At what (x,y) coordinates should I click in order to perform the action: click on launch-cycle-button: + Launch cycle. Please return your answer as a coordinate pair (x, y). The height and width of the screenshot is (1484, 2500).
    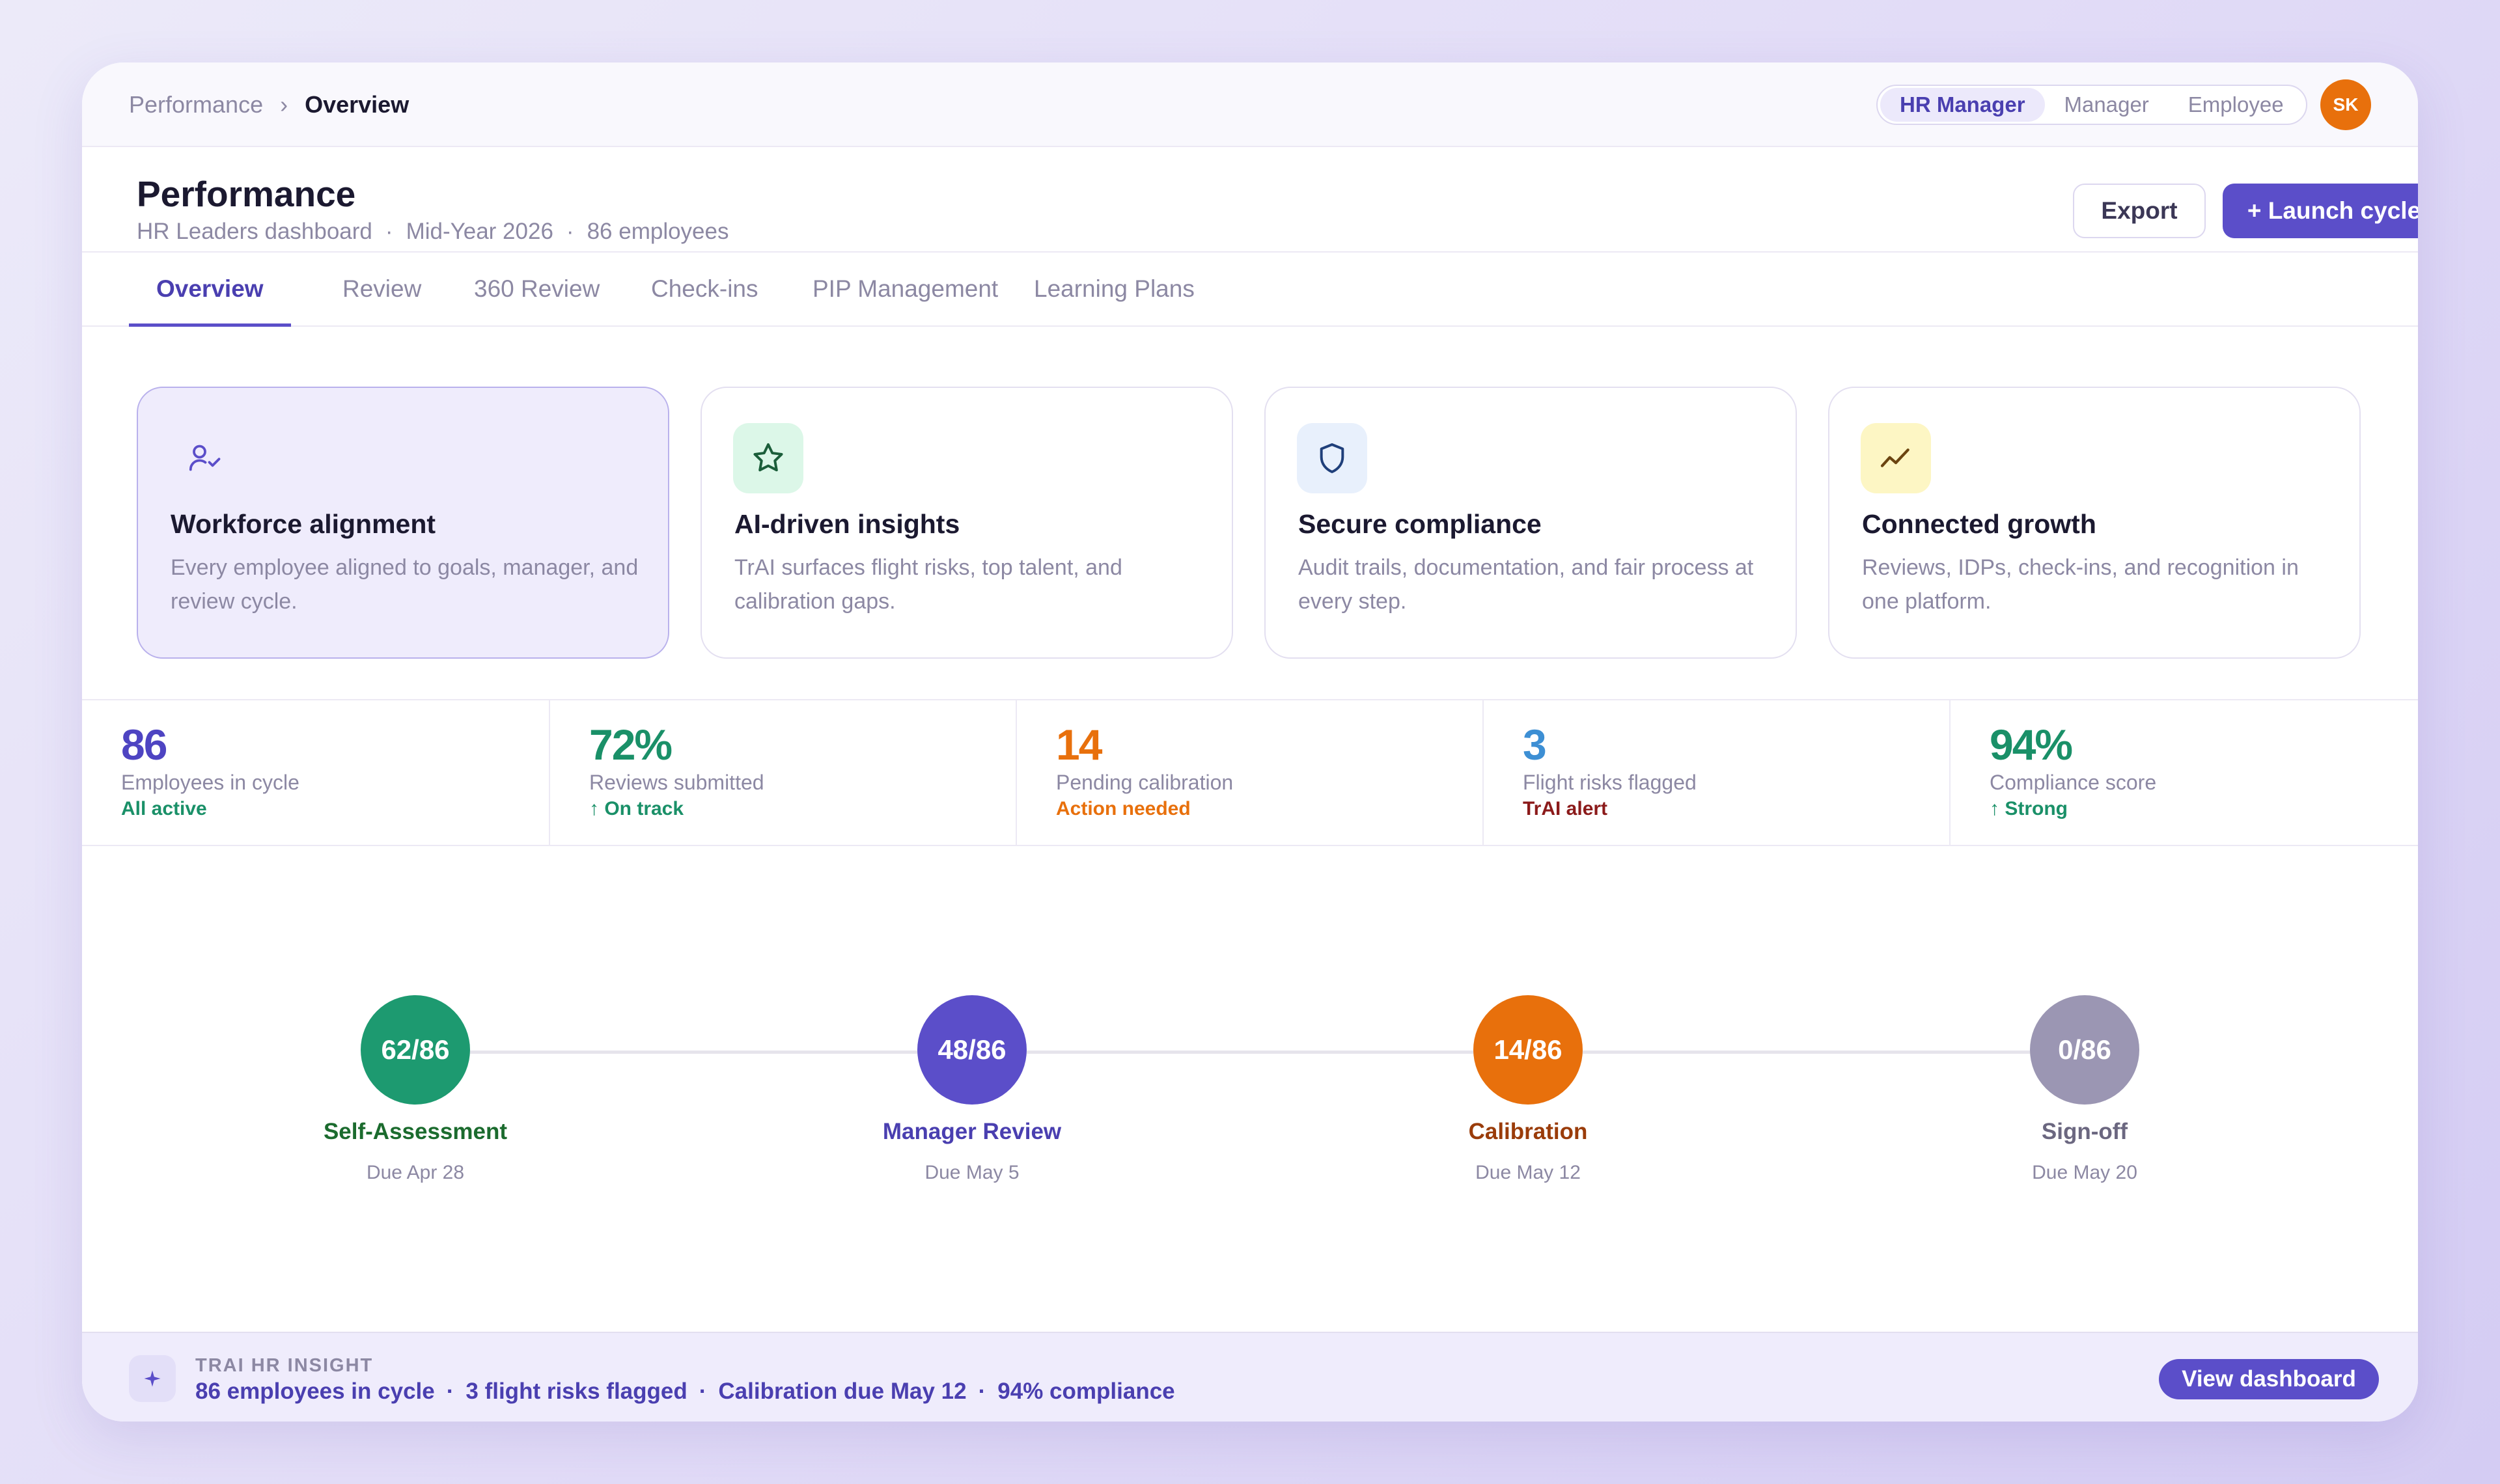
    Looking at the image, I should click on (2320, 211).